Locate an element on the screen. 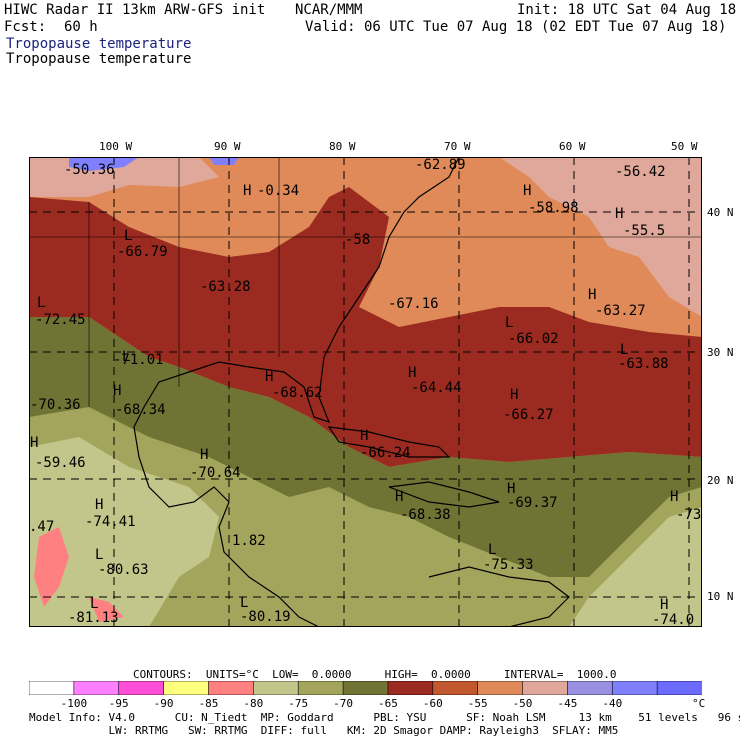 The width and height of the screenshot is (740, 740). lat-label-20n: 20 N is located at coordinates (720, 480).